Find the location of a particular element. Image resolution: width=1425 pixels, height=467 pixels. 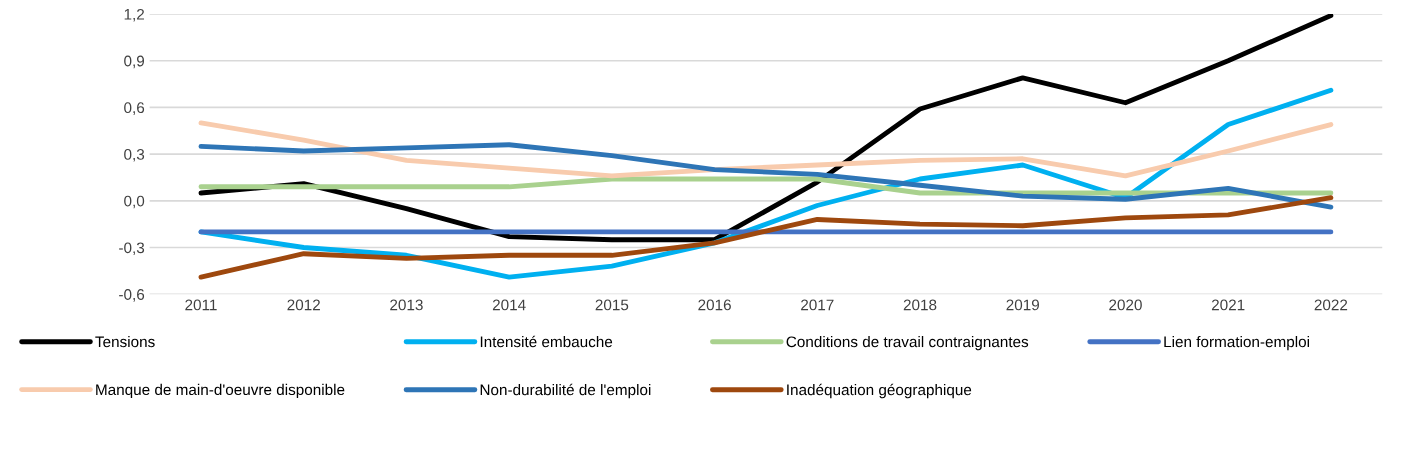

x-tick-label: 2017 is located at coordinates (817, 305).